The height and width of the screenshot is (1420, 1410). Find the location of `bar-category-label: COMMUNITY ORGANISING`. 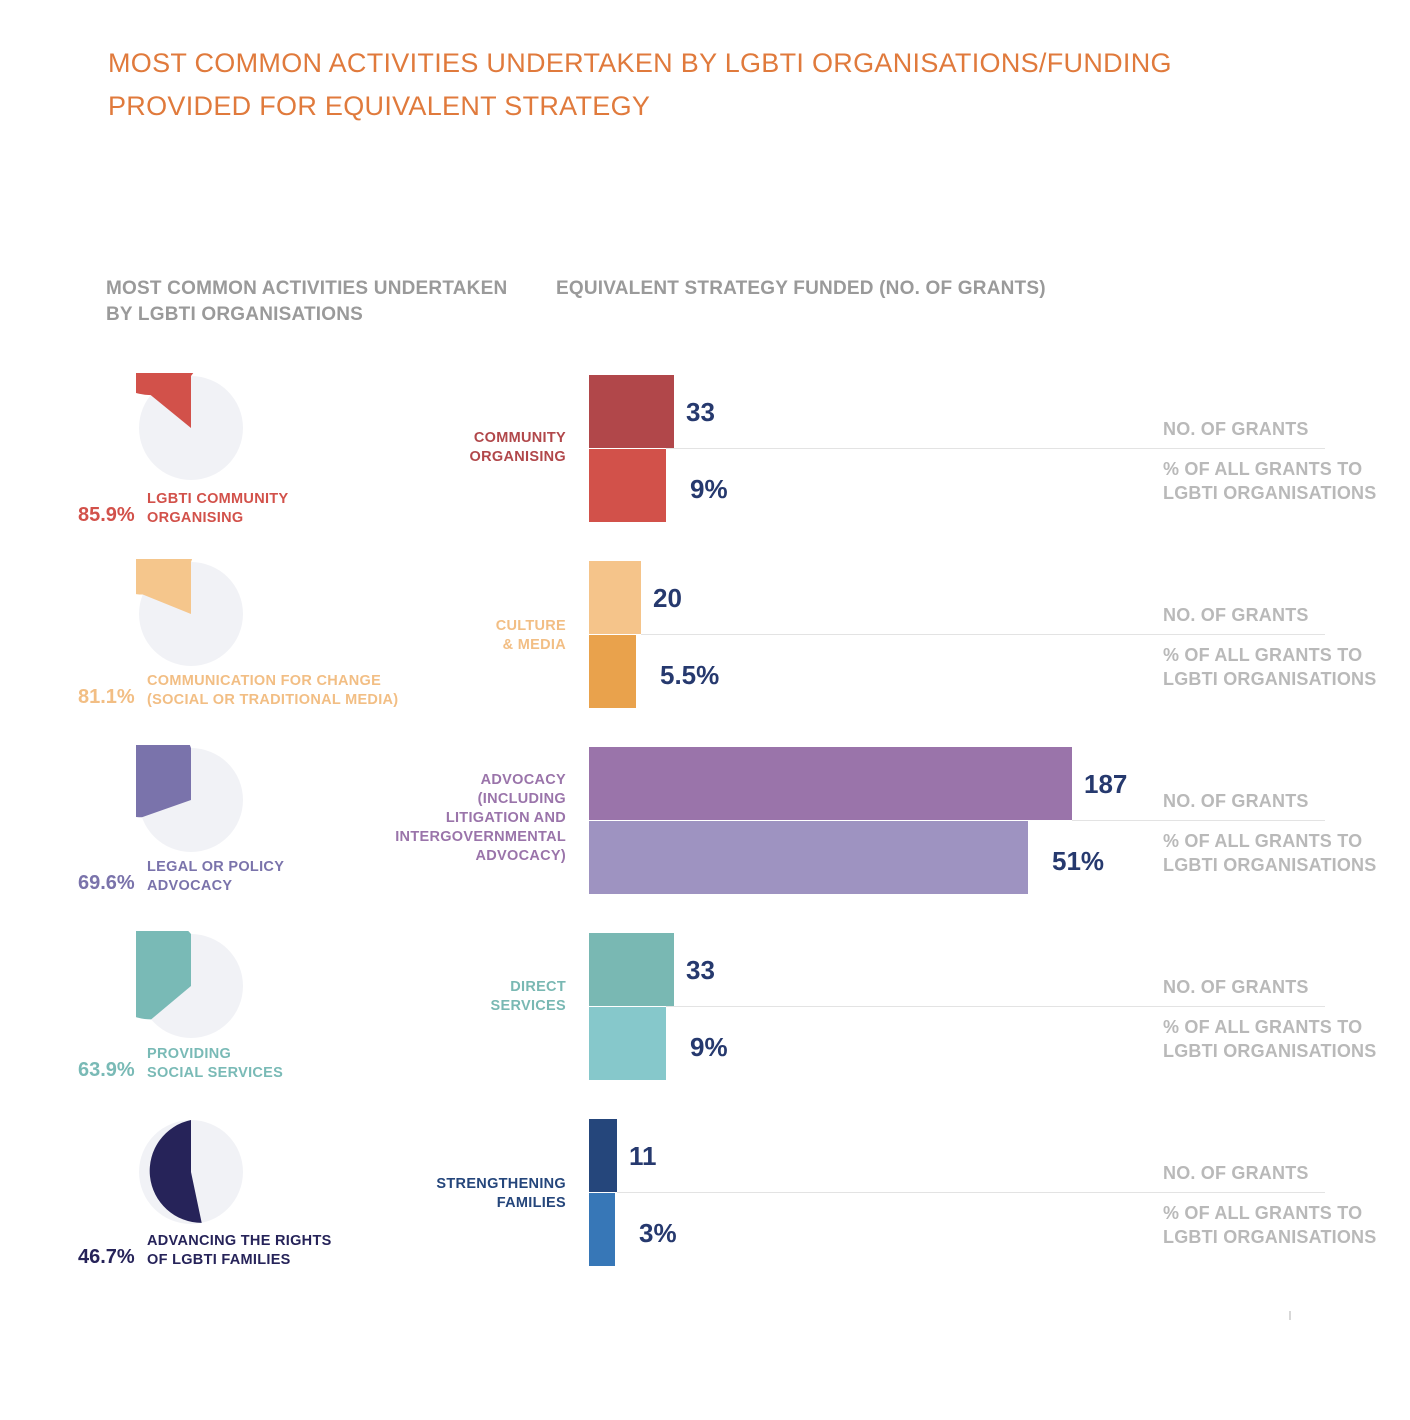

bar-category-label: COMMUNITY ORGANISING is located at coordinates (517, 447).